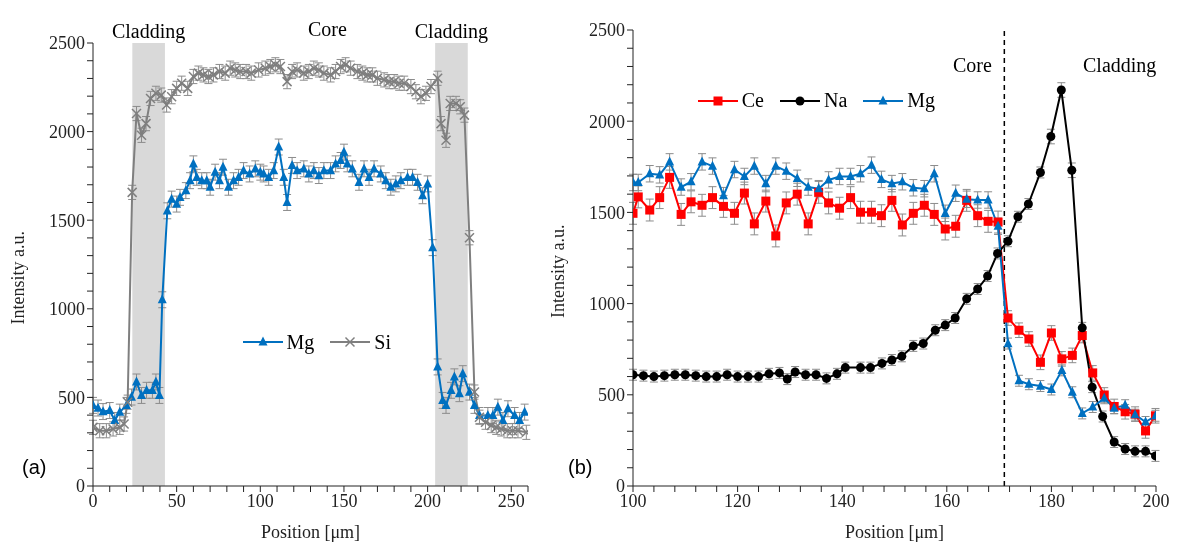 The width and height of the screenshot is (1188, 558). What do you see at coordinates (738, 500) in the screenshot?
I see `x-tick-label: 120` at bounding box center [738, 500].